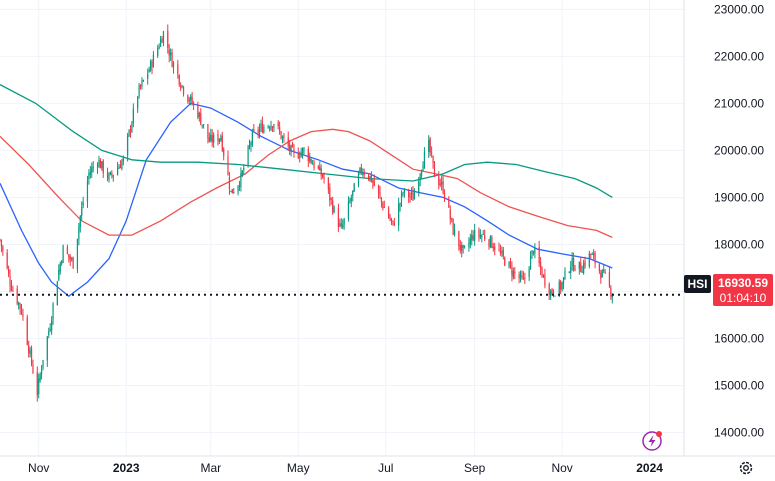 This screenshot has height=481, width=775. Describe the element at coordinates (739, 197) in the screenshot. I see `y-tick-label: 19000.00` at that location.